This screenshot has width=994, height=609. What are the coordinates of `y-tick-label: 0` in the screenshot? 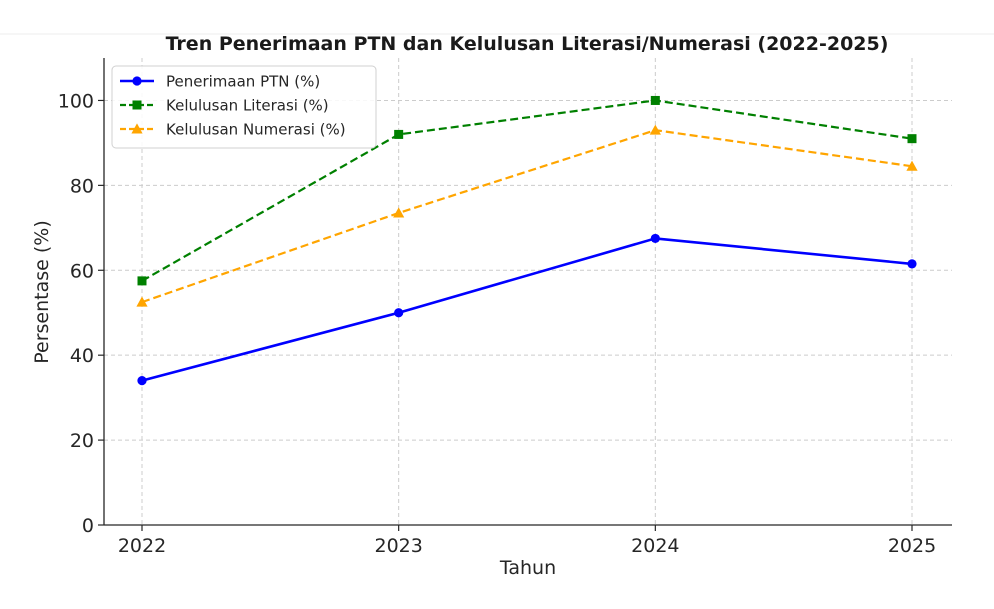 It's located at (88, 526).